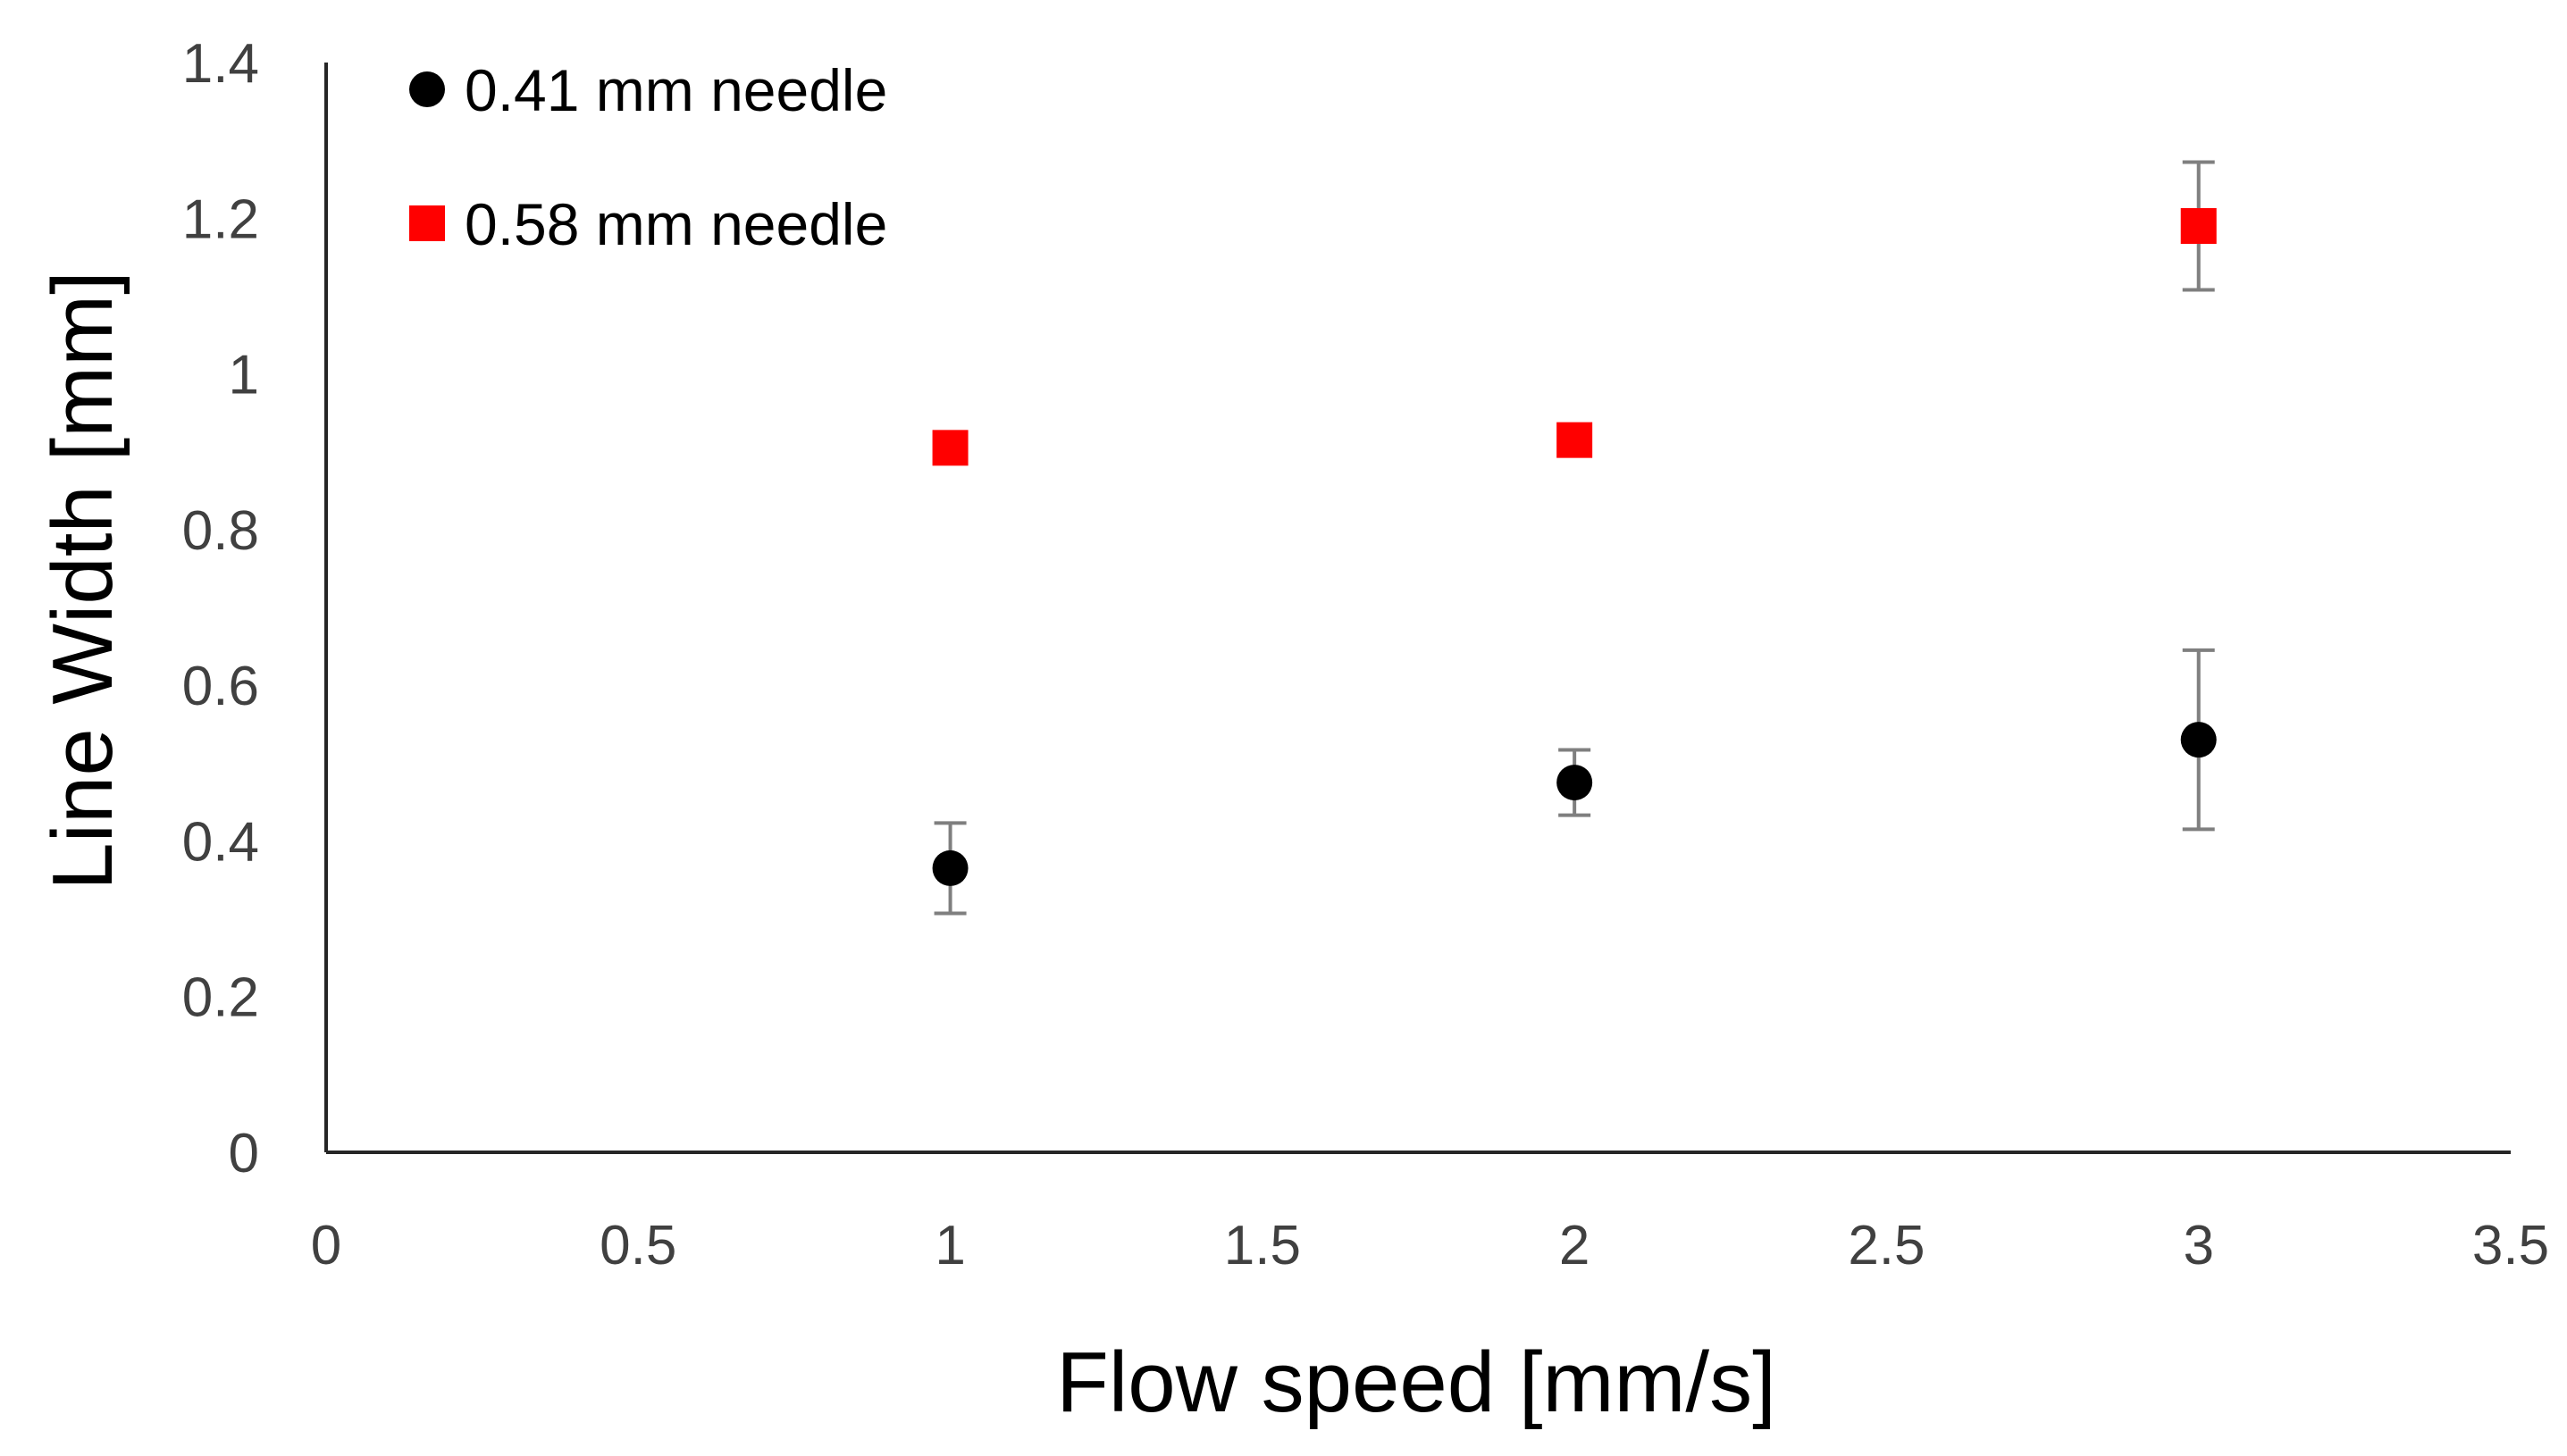  Describe the element at coordinates (220, 64) in the screenshot. I see `y-tick-label: 1.4` at that location.